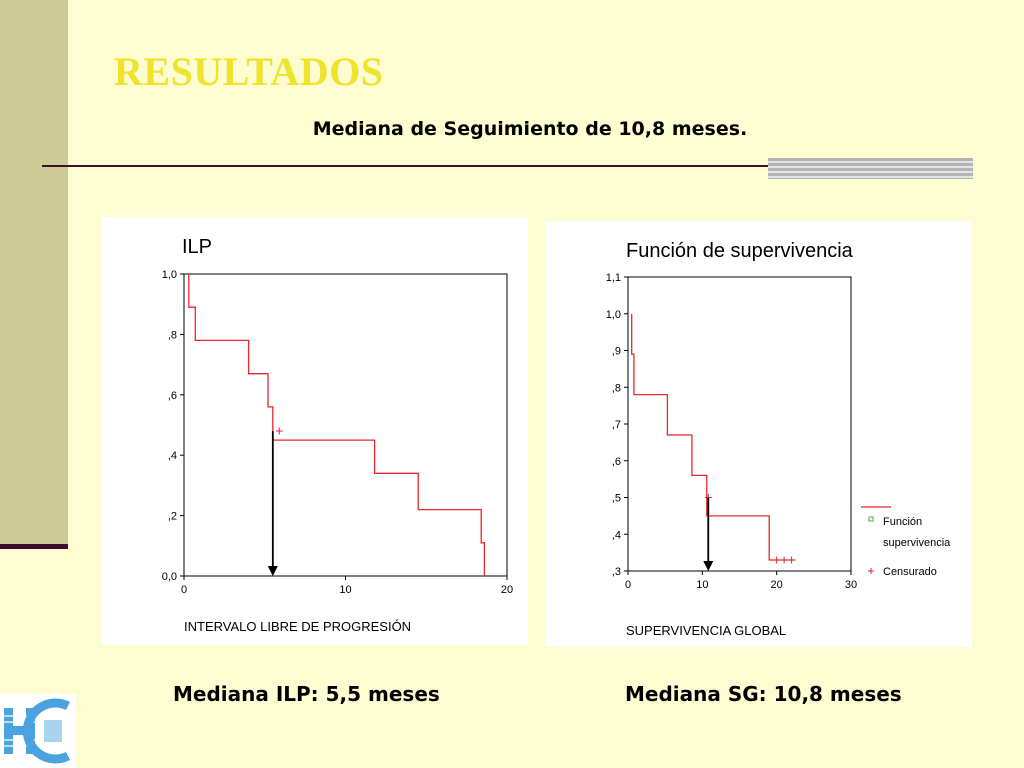 This screenshot has height=768, width=1024. Describe the element at coordinates (172, 517) in the screenshot. I see `y-tick-label: ,2` at that location.